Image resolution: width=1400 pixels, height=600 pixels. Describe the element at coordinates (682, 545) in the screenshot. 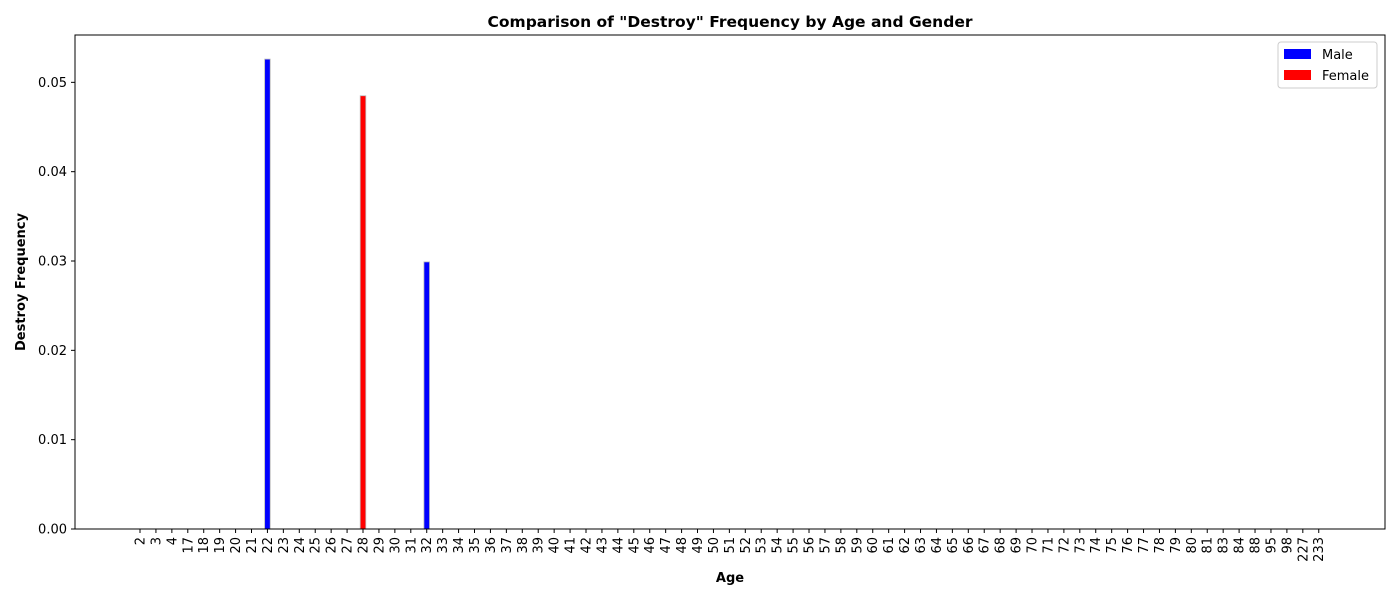

I see `x-tick-label: 48` at that location.